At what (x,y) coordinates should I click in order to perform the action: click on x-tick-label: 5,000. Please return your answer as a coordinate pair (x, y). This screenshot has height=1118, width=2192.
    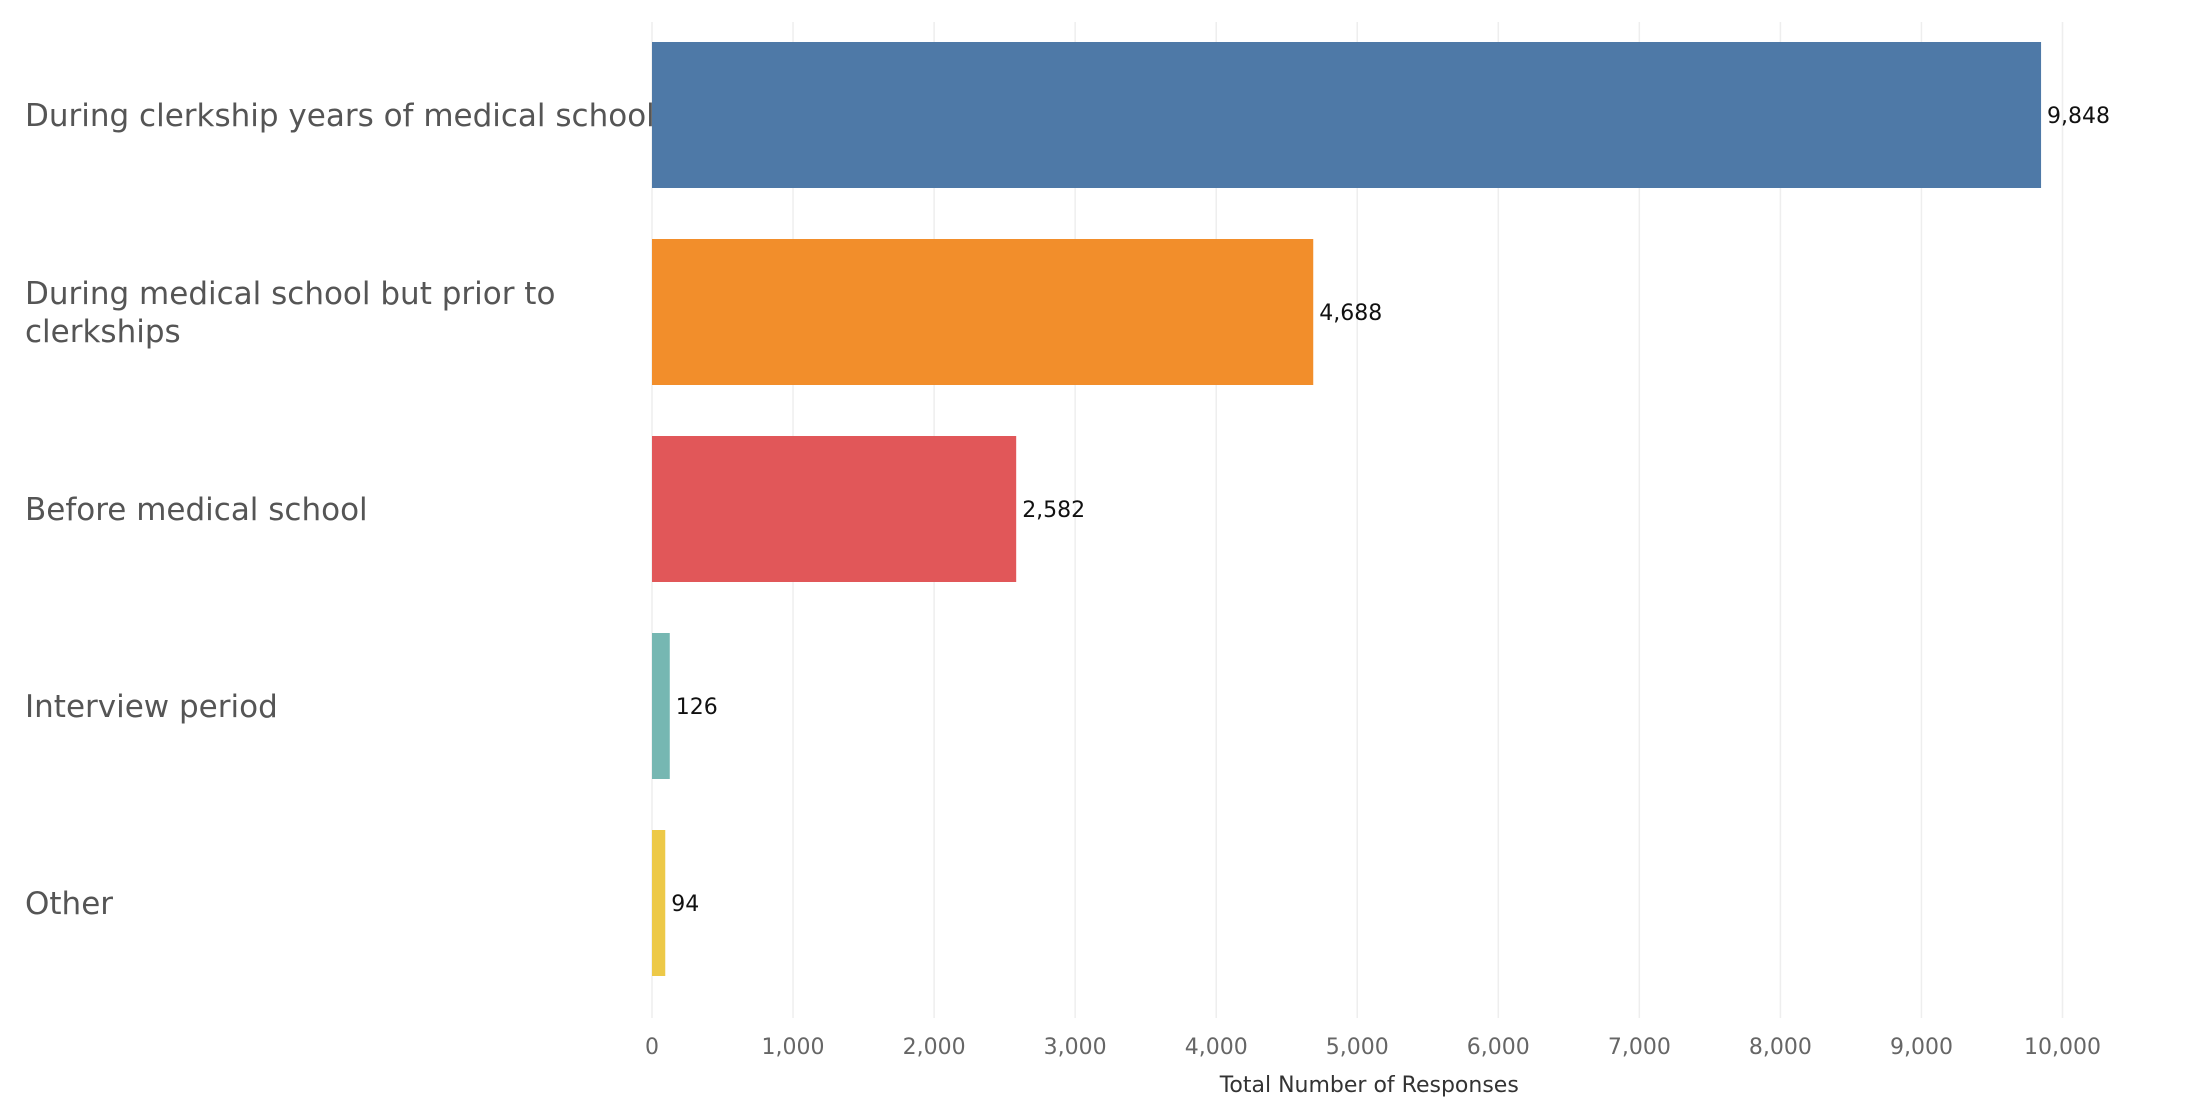
    Looking at the image, I should click on (1357, 1047).